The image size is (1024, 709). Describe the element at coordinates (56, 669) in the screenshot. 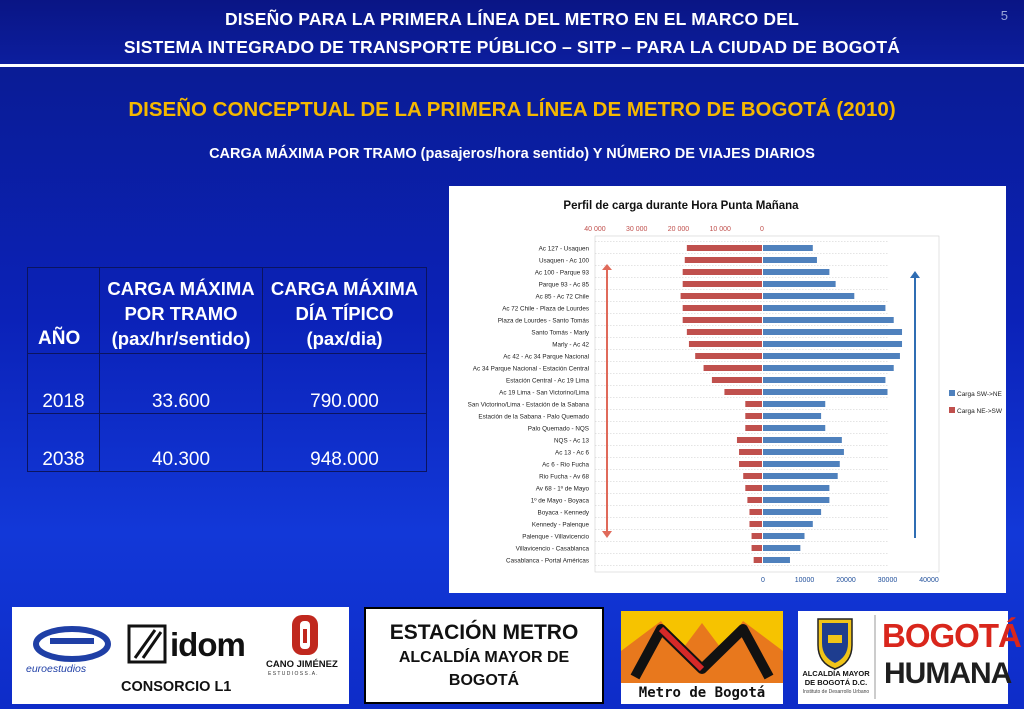

I see `euroestudios-text: euroestudios` at that location.